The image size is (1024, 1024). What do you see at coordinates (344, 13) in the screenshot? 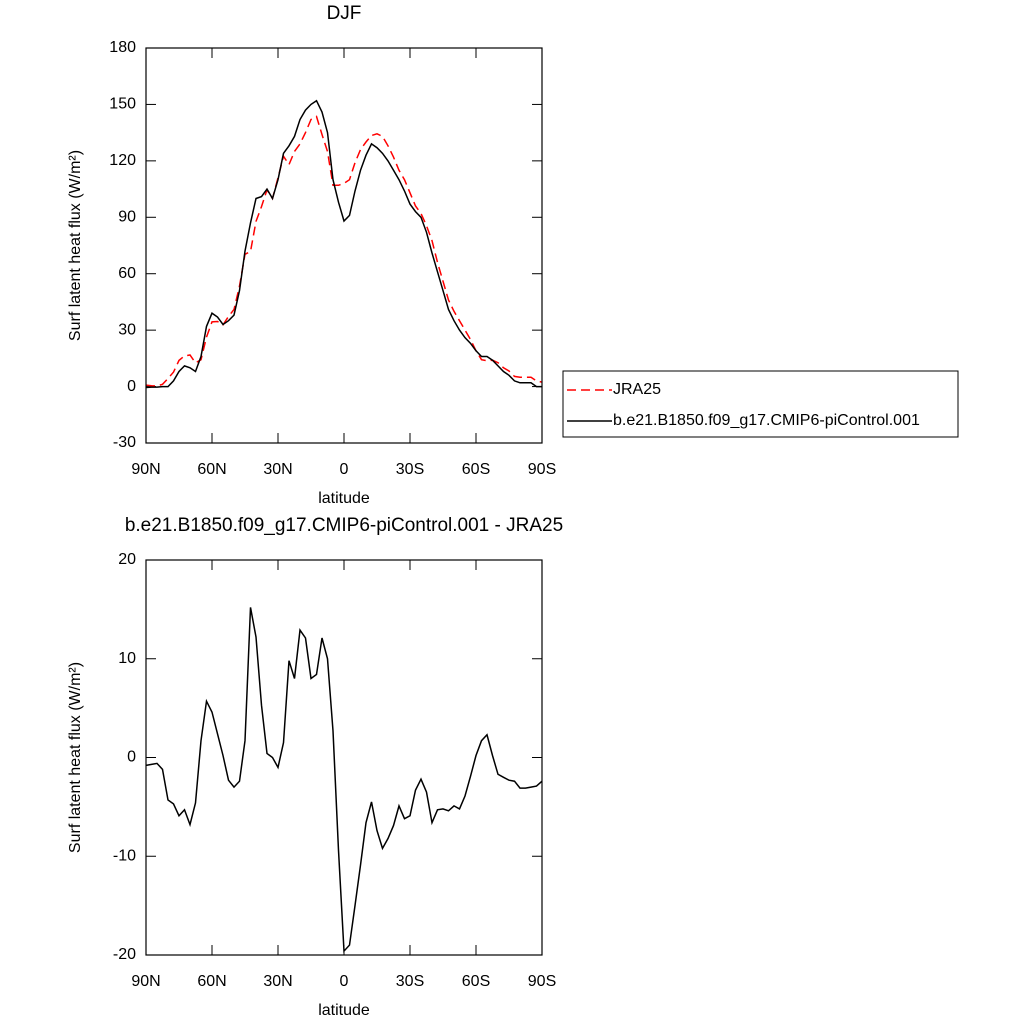
I see `chart-title: DJF` at bounding box center [344, 13].